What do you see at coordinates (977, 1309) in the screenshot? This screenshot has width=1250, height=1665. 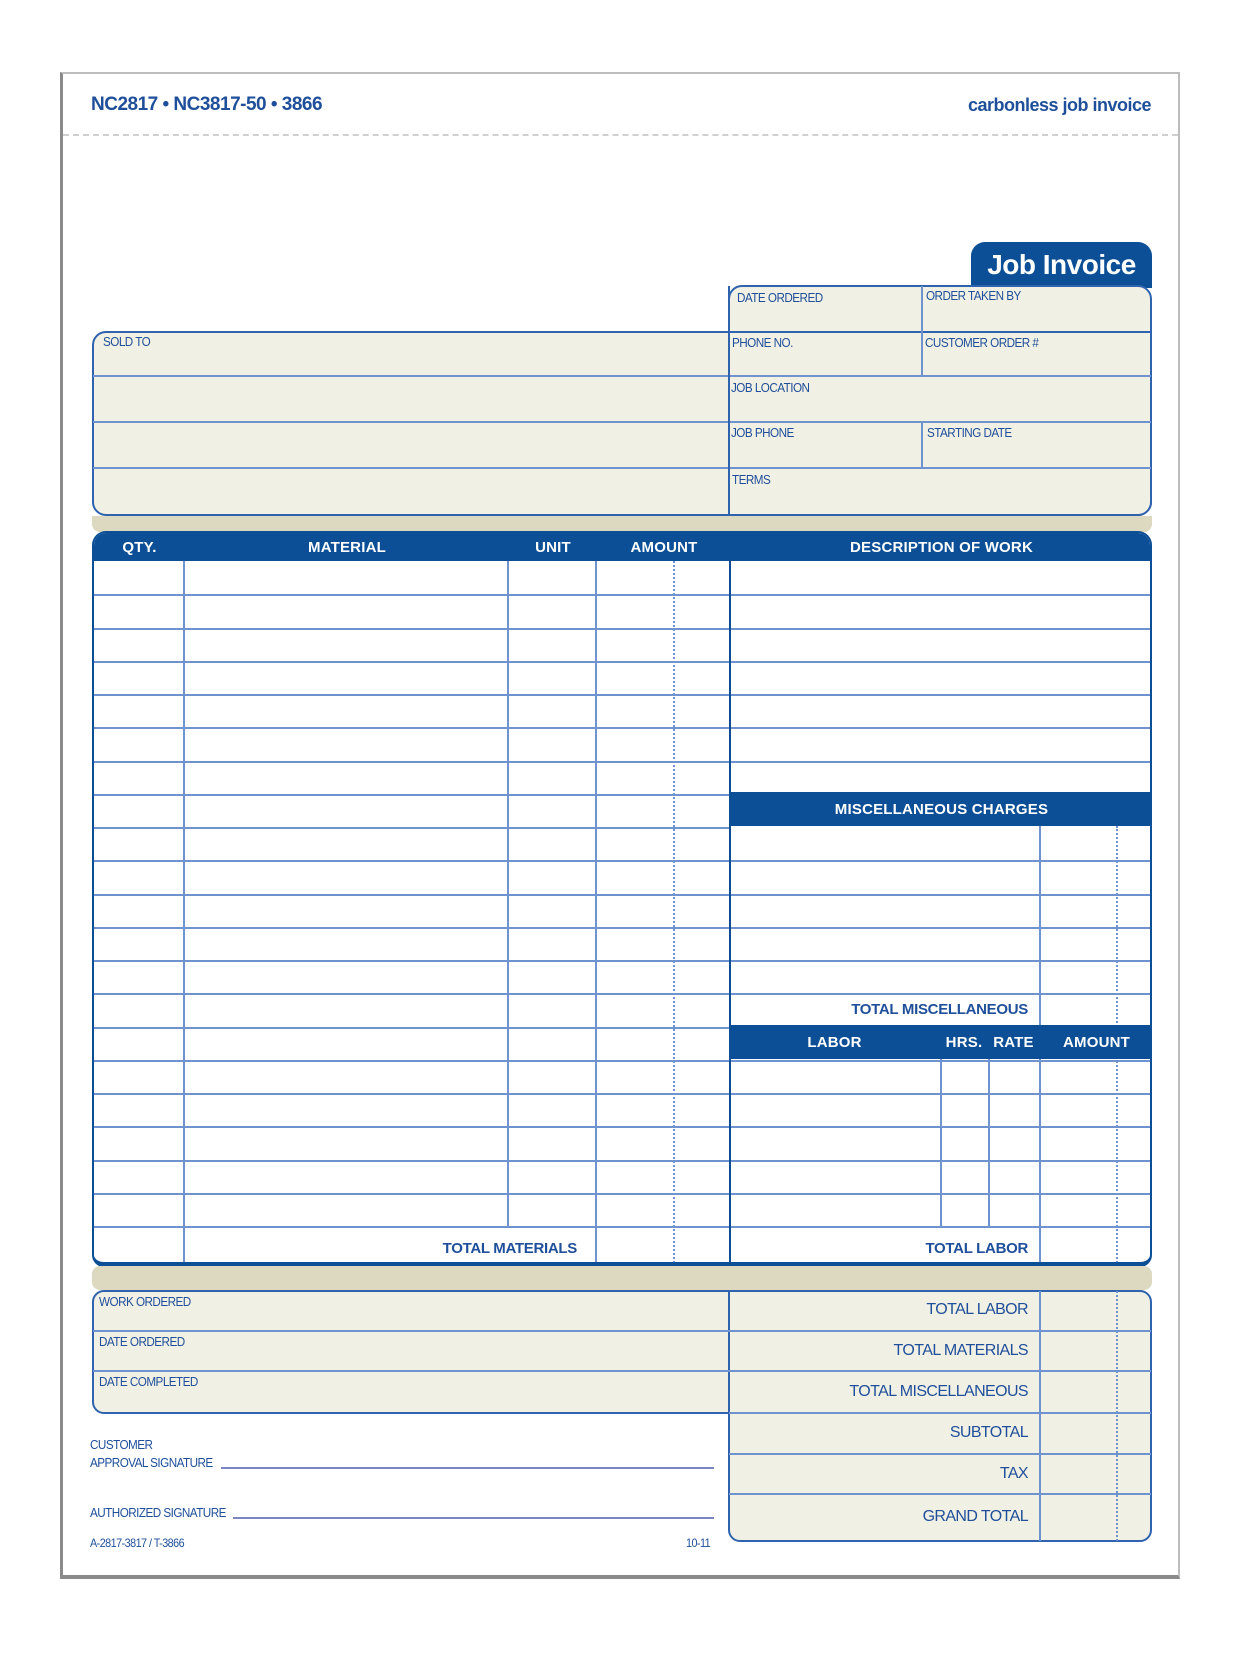 I see `summary-total-labor: TOTAL LABOR` at bounding box center [977, 1309].